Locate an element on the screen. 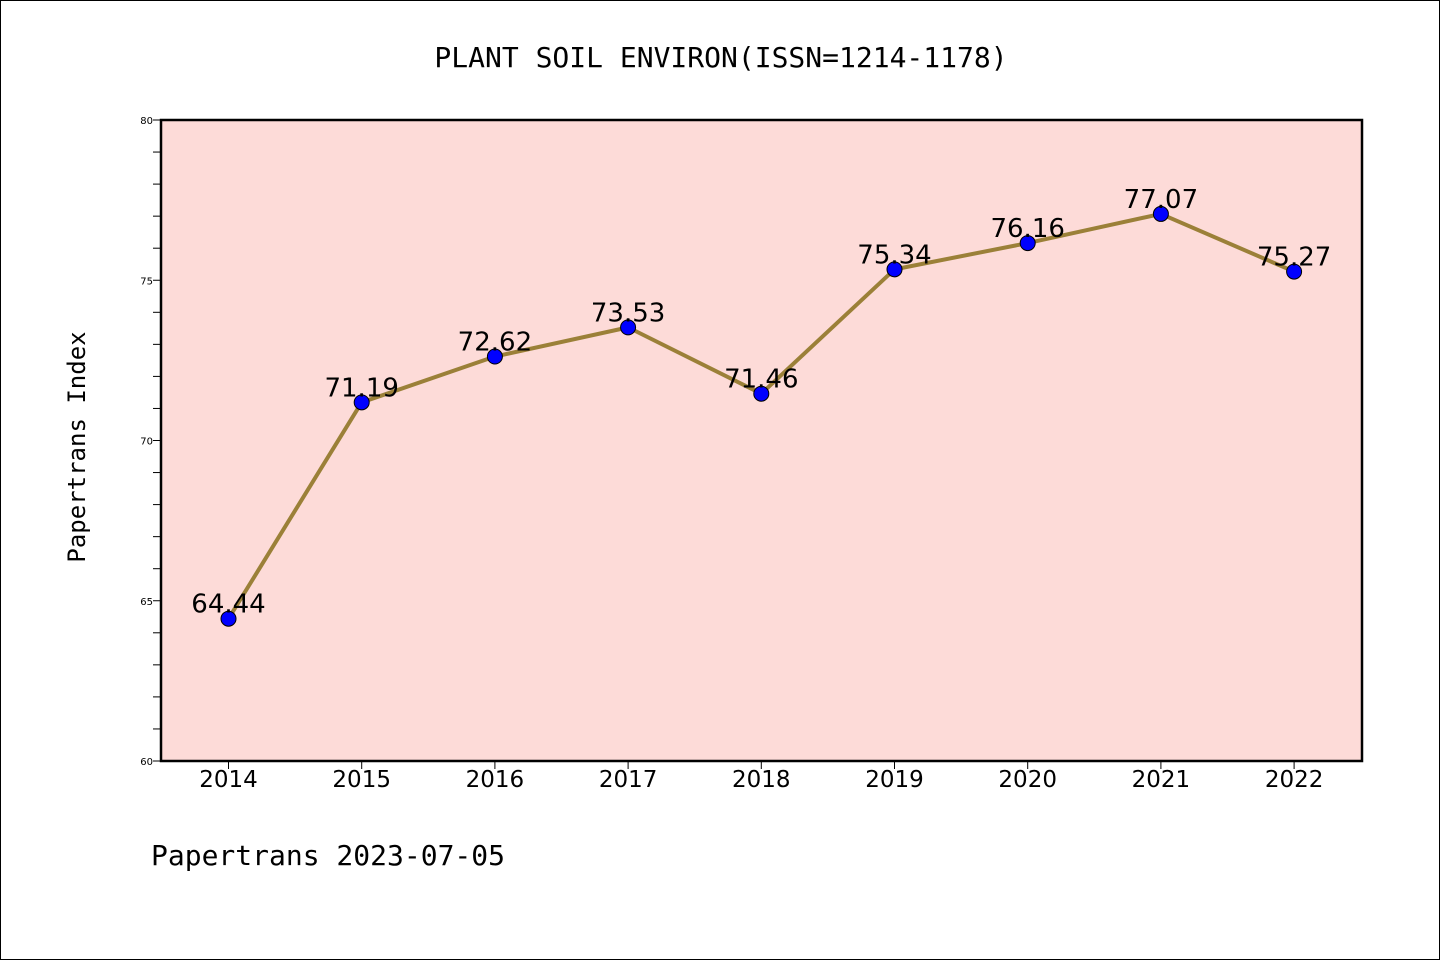 The height and width of the screenshot is (960, 1440). data-label: 71.19 is located at coordinates (361, 388).